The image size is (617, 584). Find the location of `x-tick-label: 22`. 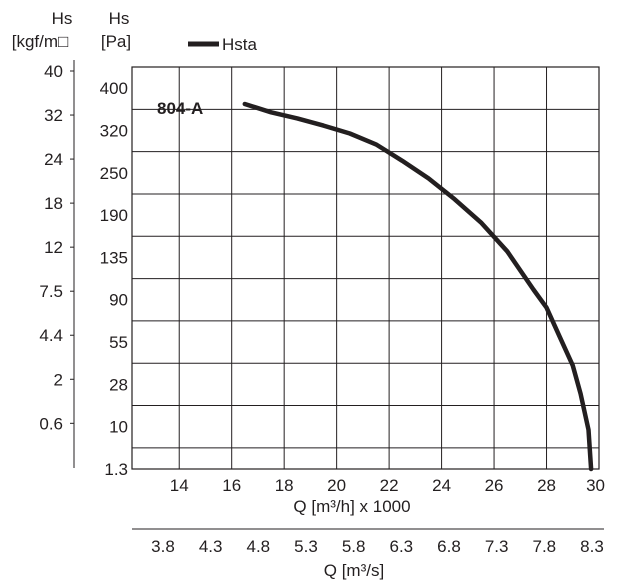

x-tick-label: 22 is located at coordinates (389, 485).